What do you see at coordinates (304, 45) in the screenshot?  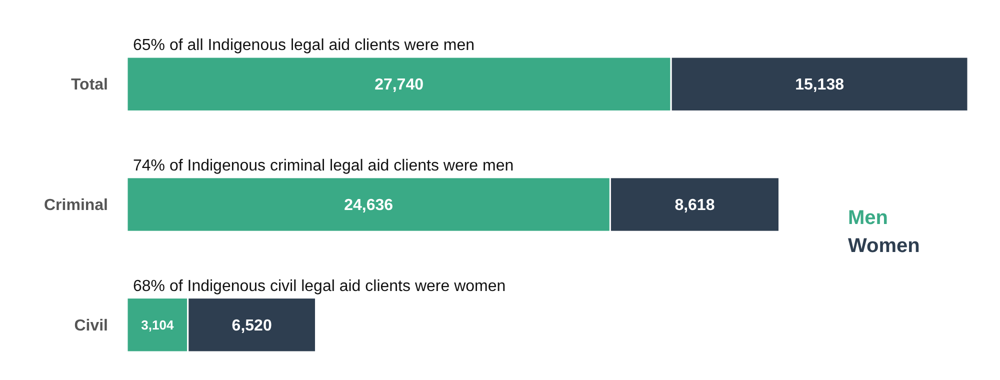 I see `annotation: 65% of all Indigenous legal aid clients were men` at bounding box center [304, 45].